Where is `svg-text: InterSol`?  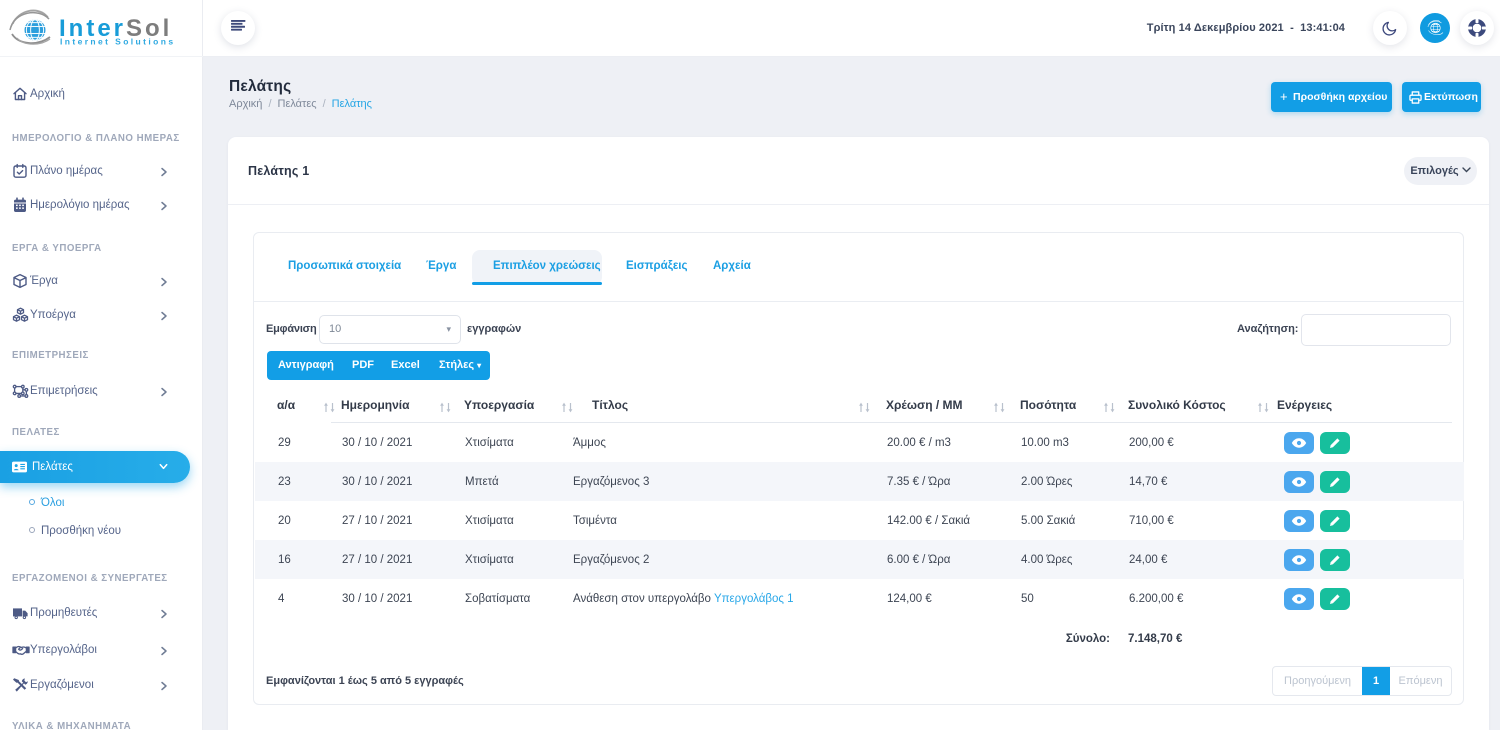 svg-text: InterSol is located at coordinates (115, 28).